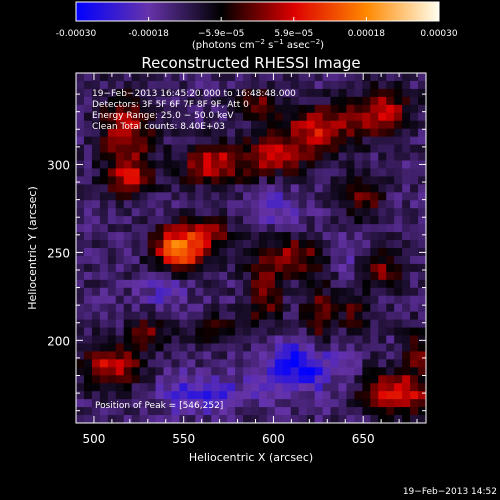 The width and height of the screenshot is (500, 500). I want to click on colorbar-tick-label: 5.9e−05, so click(293, 34).